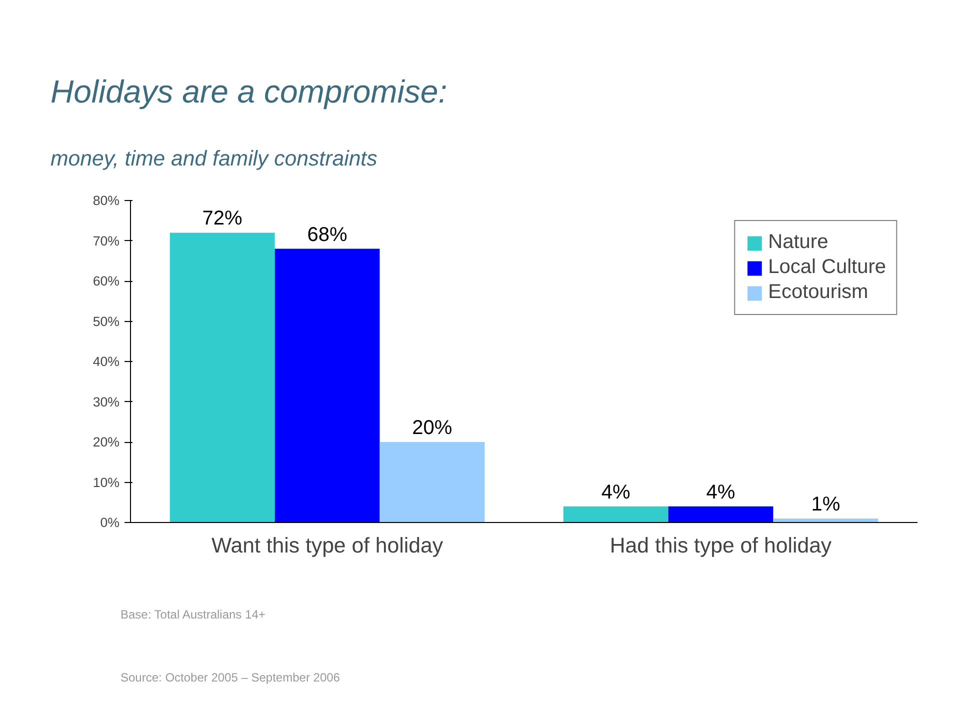 Image resolution: width=957 pixels, height=722 pixels. What do you see at coordinates (106, 200) in the screenshot?
I see `y-tick-label: 80%` at bounding box center [106, 200].